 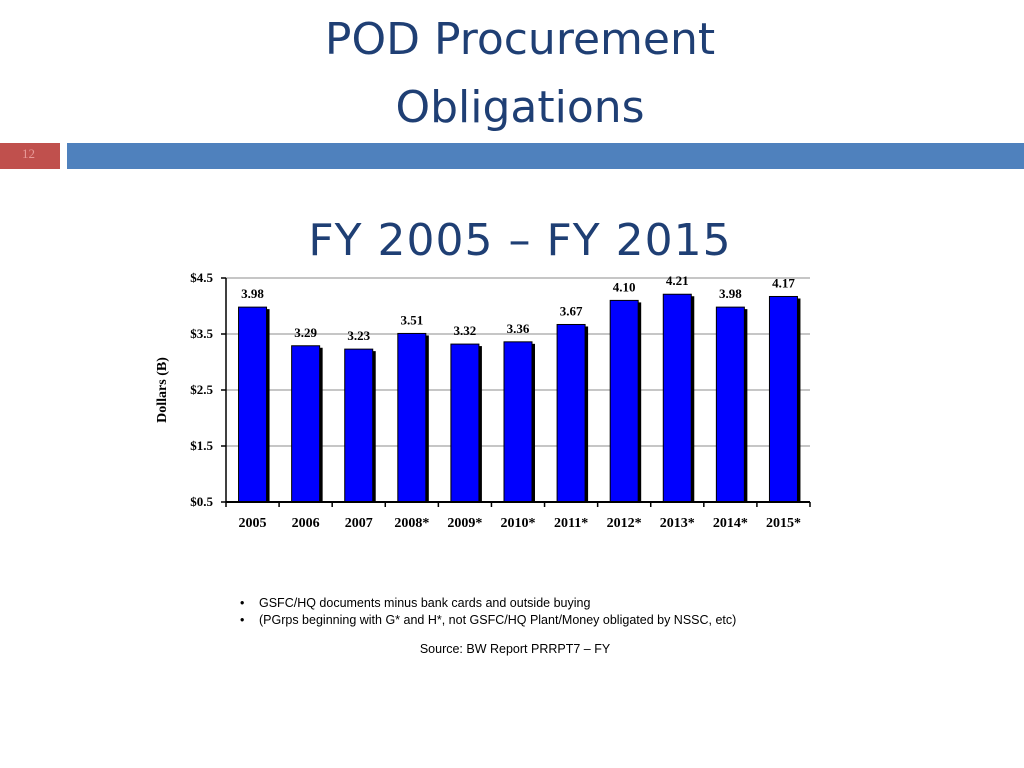 I want to click on data-label: 4.21, so click(x=677, y=280).